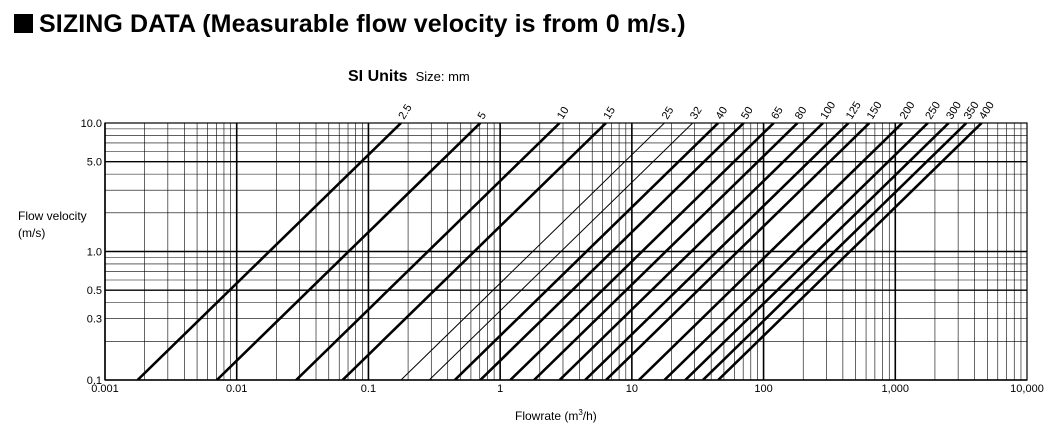  I want to click on chart-subtitle: SI Units Size: mm, so click(409, 77).